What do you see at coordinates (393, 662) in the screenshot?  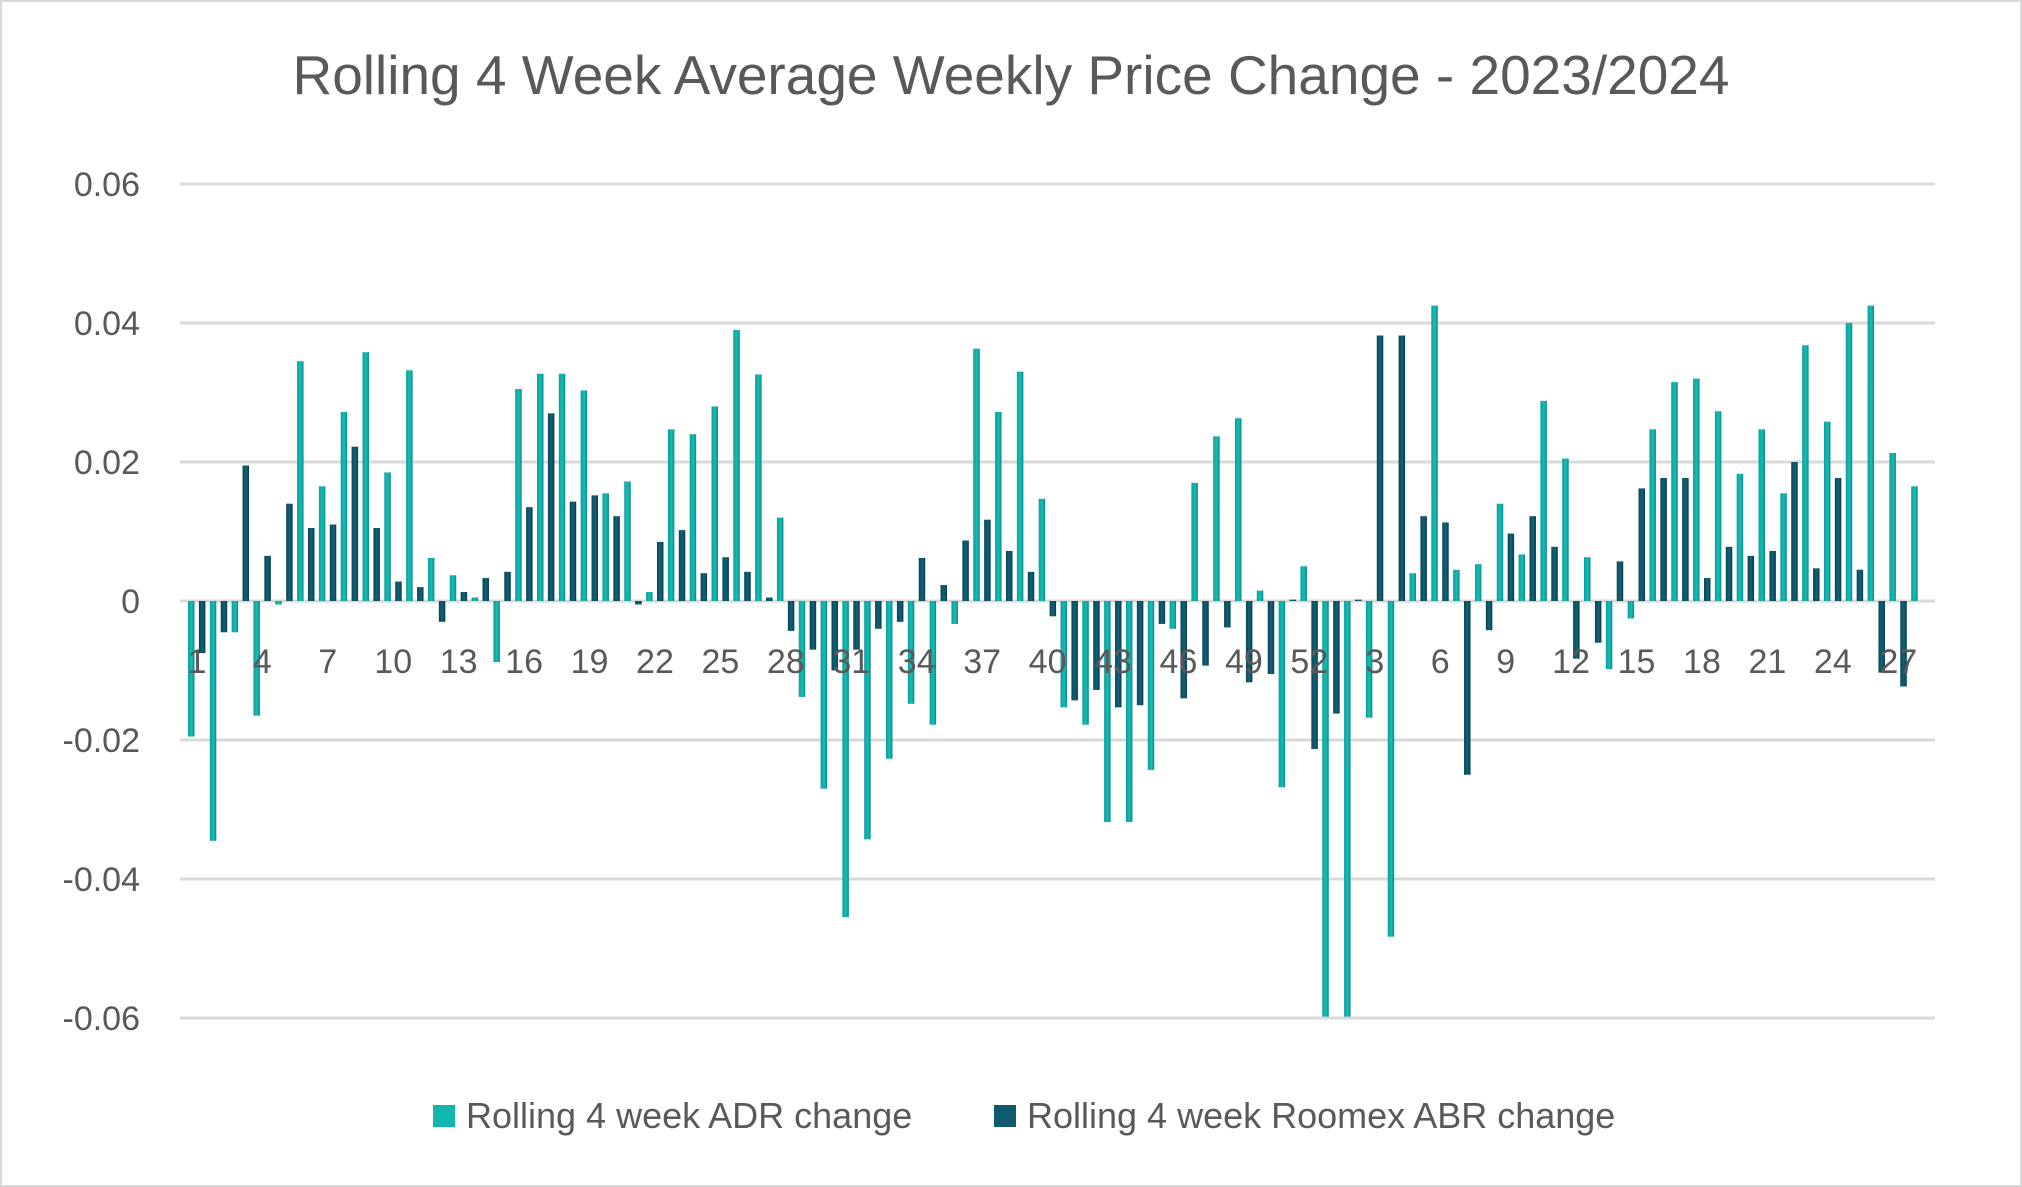 I see `x-tick-label: 10` at bounding box center [393, 662].